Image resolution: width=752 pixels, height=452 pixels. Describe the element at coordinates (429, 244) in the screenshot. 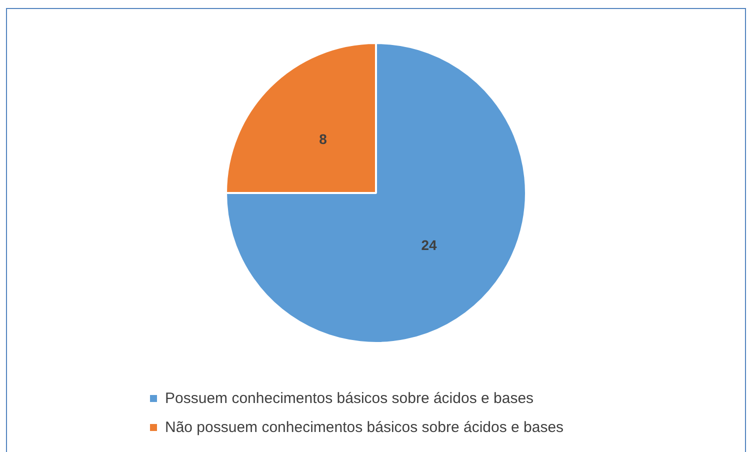

I see `data-label: 24` at that location.